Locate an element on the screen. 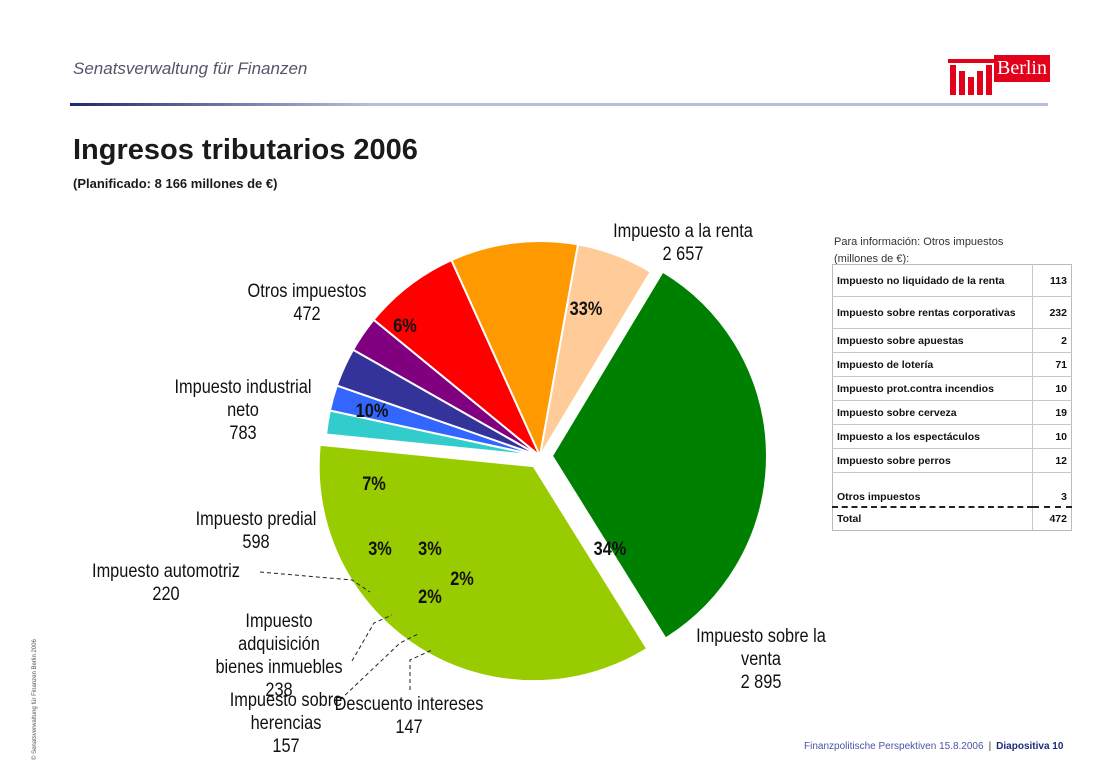  slice-category-label: neto is located at coordinates (243, 409).